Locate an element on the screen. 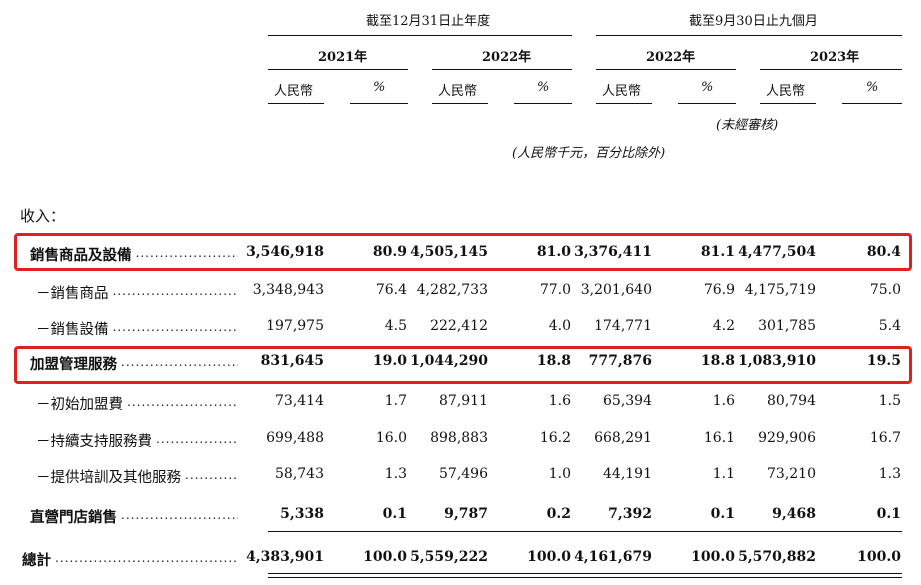 The width and height of the screenshot is (921, 585). cell-amount: 668,291 is located at coordinates (623, 438).